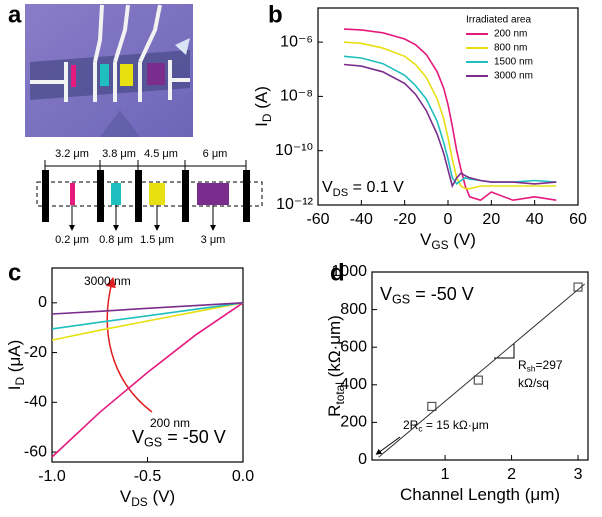 This screenshot has height=517, width=602. Describe the element at coordinates (448, 219) in the screenshot. I see `x-tick-label: 0` at that location.